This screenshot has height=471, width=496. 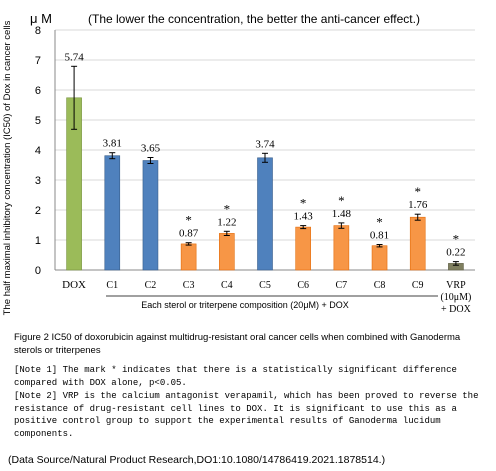 What do you see at coordinates (41, 18) in the screenshot?
I see `y-axis-unit: μ M` at bounding box center [41, 18].